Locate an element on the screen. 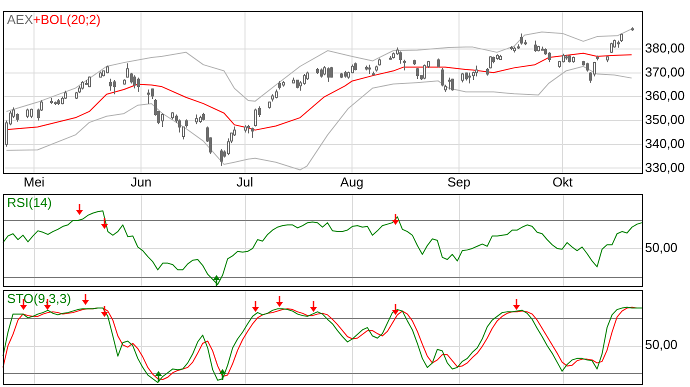  y-tick-label: 330,00 is located at coordinates (665, 167).